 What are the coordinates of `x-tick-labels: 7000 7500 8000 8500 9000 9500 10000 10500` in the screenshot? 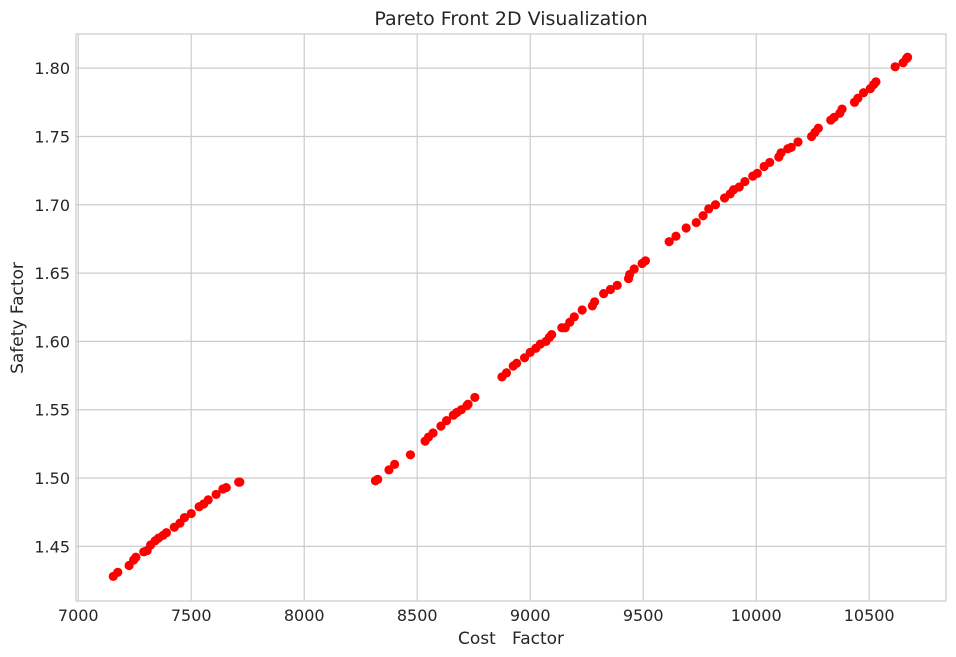 It's located at (476, 615).